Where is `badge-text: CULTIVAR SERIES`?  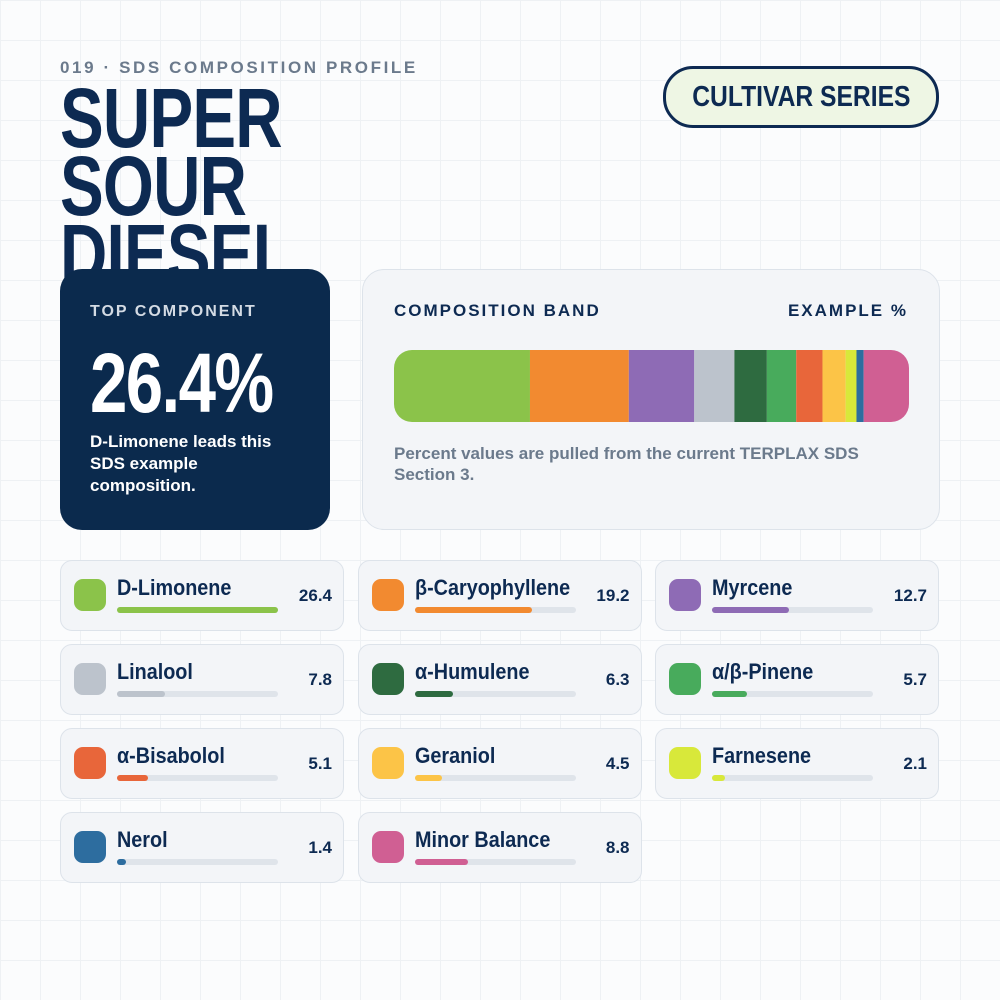 badge-text: CULTIVAR SERIES is located at coordinates (801, 96).